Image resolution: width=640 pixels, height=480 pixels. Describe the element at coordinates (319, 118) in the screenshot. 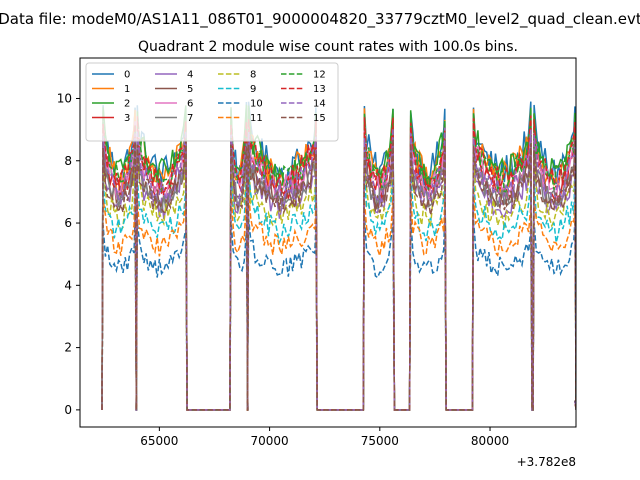

I see `legend-label-15: 15` at that location.